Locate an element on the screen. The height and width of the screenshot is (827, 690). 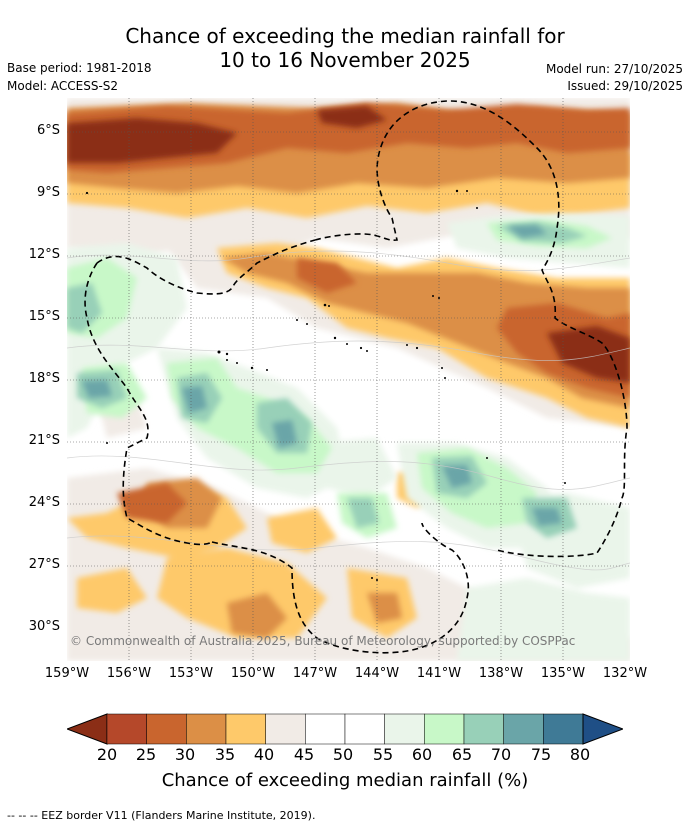
lat-tick-12s: 12°S is located at coordinates (44, 254).